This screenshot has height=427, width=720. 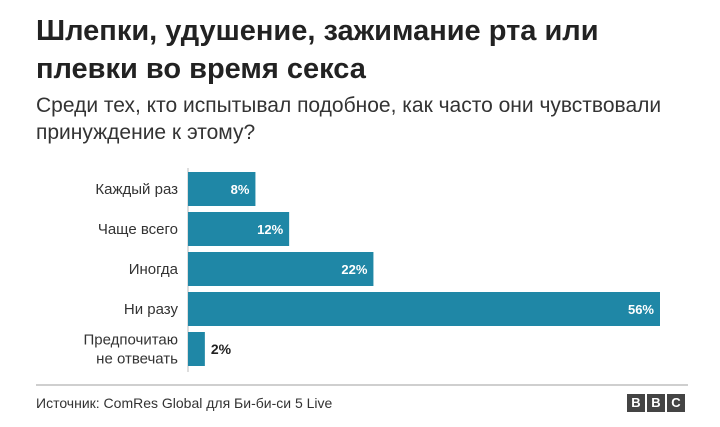 I want to click on category-label: Ни разу, so click(x=151, y=309).